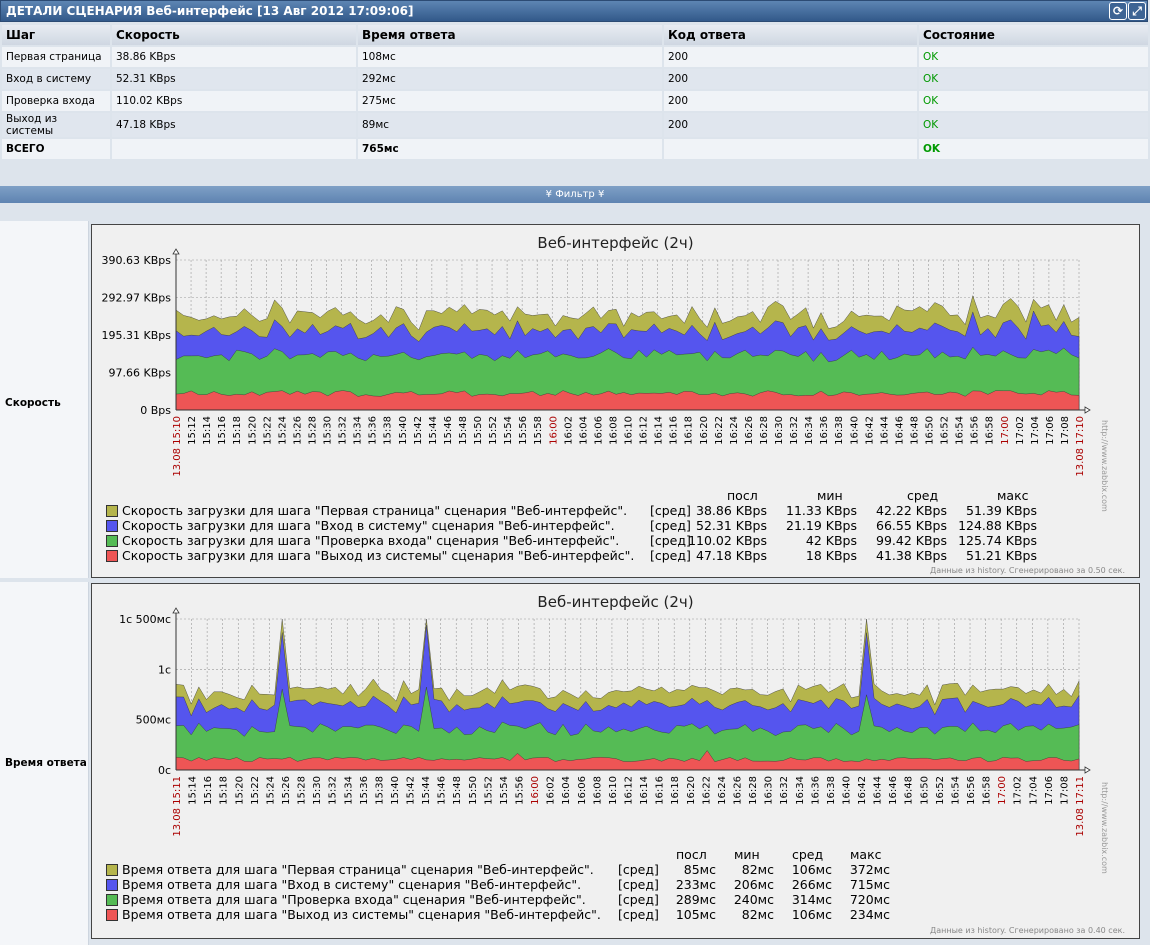 The image size is (1150, 945). Describe the element at coordinates (753, 790) in the screenshot. I see `x-tick-label: 16:28` at that location.